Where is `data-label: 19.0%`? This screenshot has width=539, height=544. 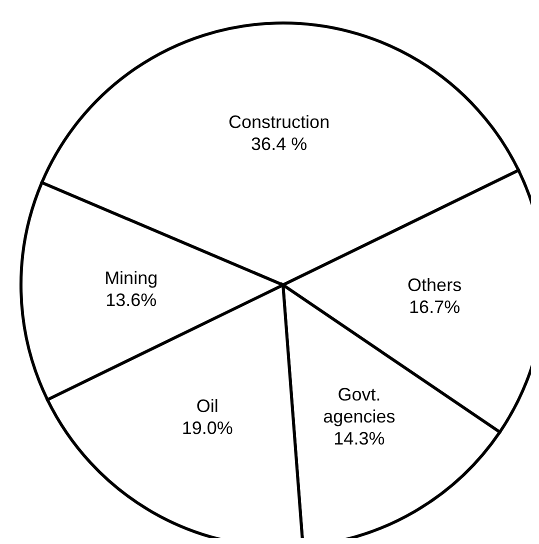 data-label: 19.0% is located at coordinates (207, 428).